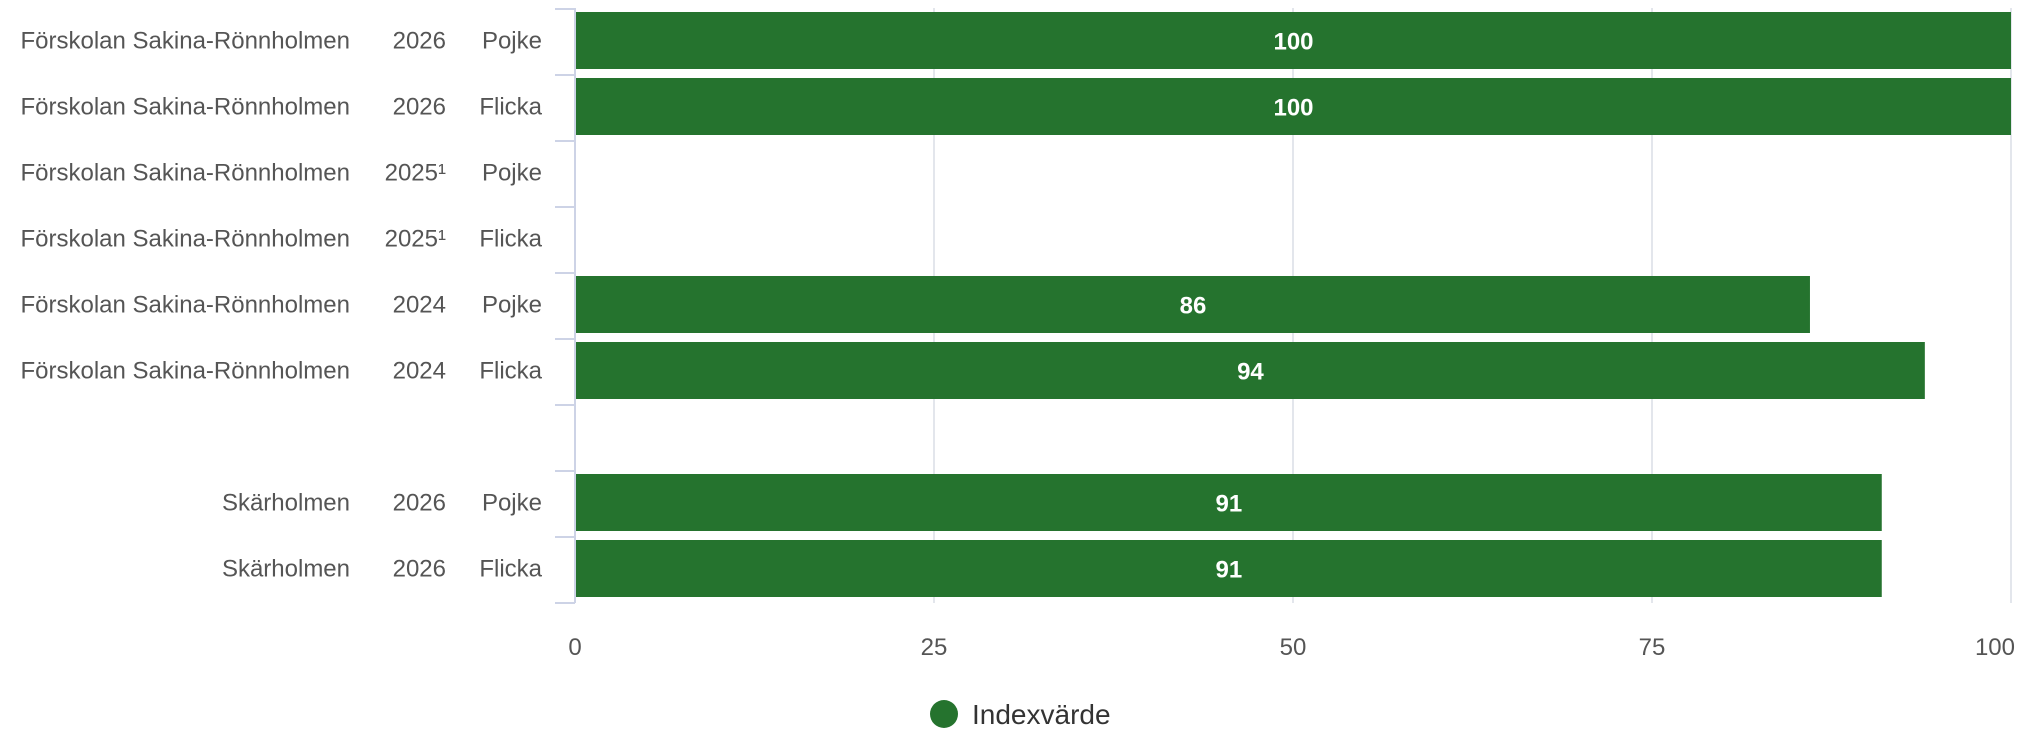  I want to click on x-tick-label: 50, so click(1293, 647).